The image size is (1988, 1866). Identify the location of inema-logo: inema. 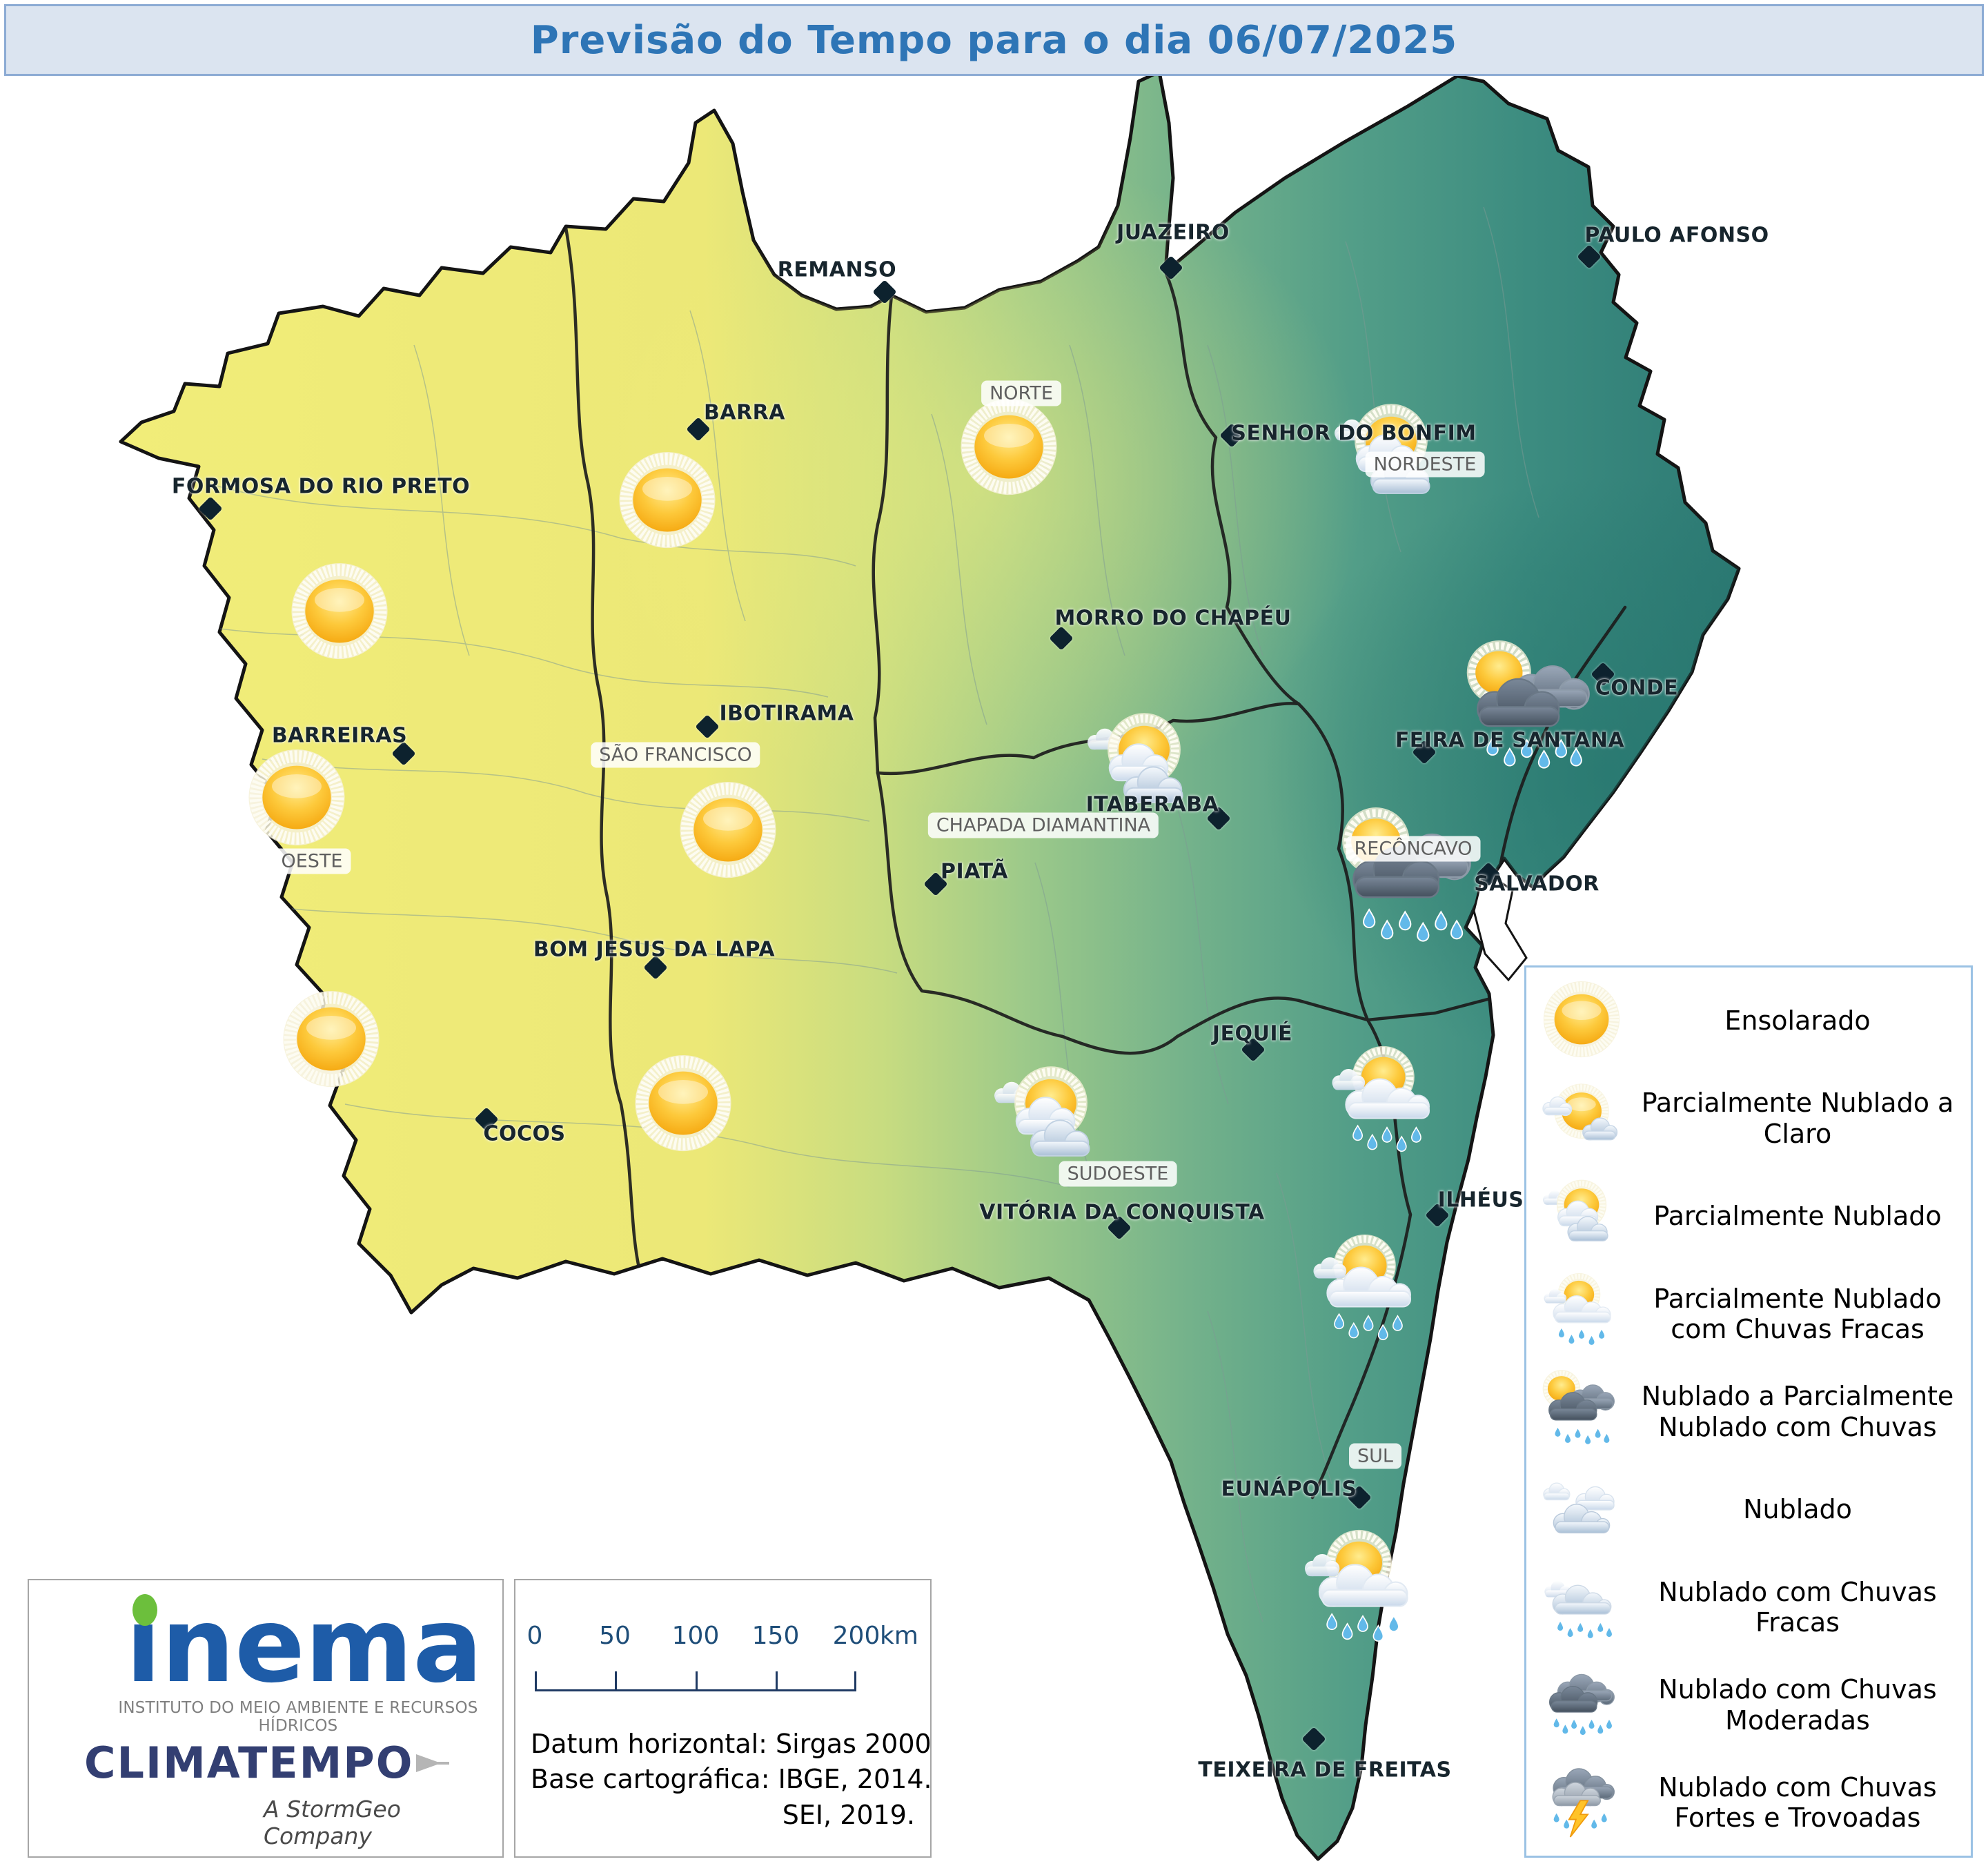
(304, 1646).